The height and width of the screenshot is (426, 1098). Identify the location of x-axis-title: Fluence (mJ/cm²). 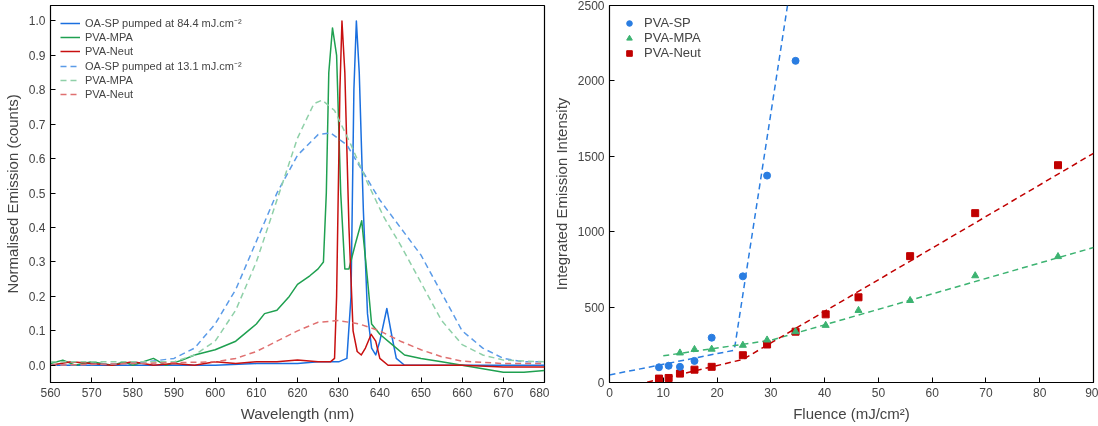
(851, 413).